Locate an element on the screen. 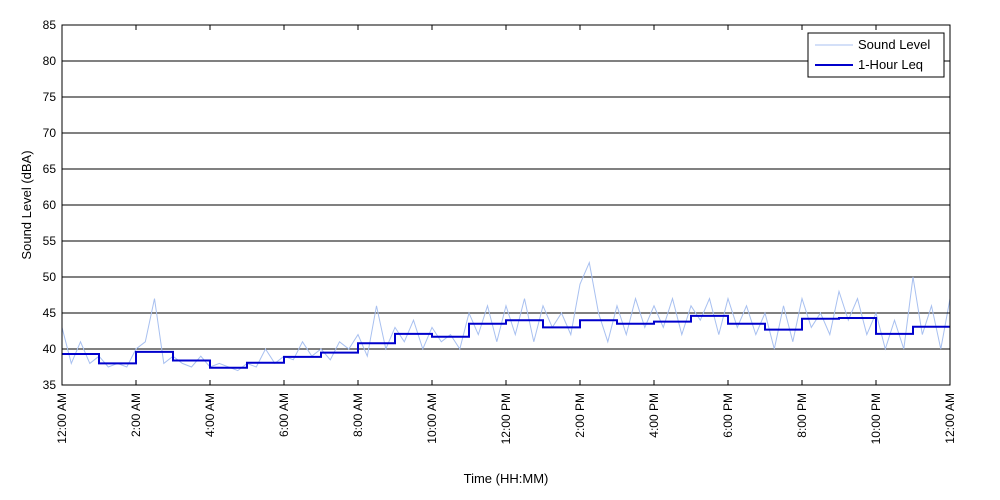 The image size is (1000, 500). y-tick-label: 40 is located at coordinates (50, 349).